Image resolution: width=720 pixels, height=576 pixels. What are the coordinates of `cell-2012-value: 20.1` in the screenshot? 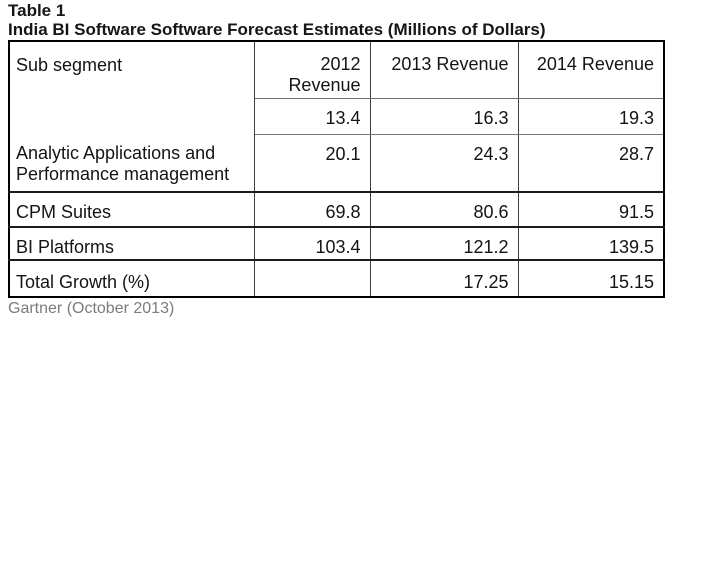 It's located at (312, 163).